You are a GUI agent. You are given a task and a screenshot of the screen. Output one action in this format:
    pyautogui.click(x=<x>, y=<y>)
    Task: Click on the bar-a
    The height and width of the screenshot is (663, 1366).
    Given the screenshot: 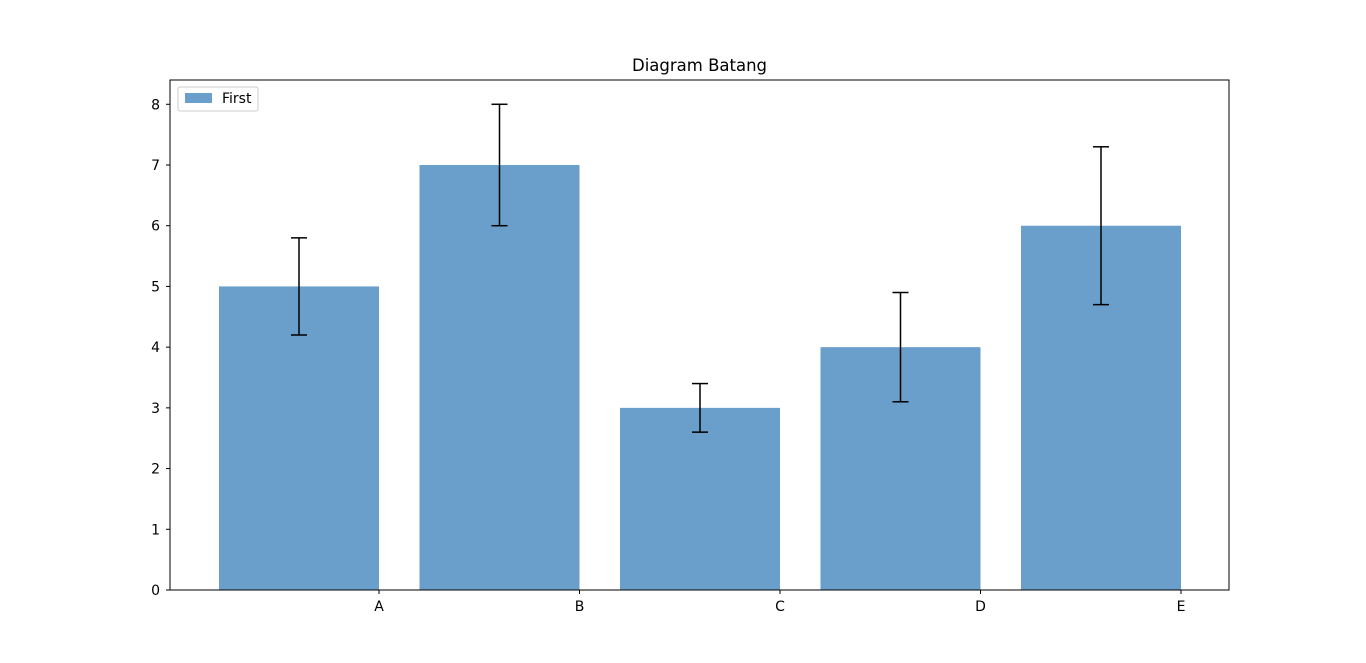 What is the action you would take?
    pyautogui.click(x=299, y=438)
    